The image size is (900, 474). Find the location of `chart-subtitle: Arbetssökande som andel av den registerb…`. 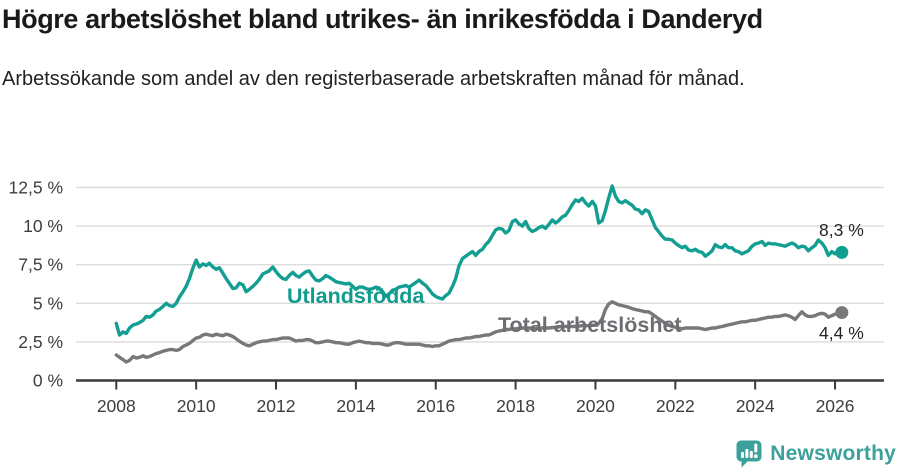

chart-subtitle: Arbetssökande som andel av den registerb… is located at coordinates (373, 79).